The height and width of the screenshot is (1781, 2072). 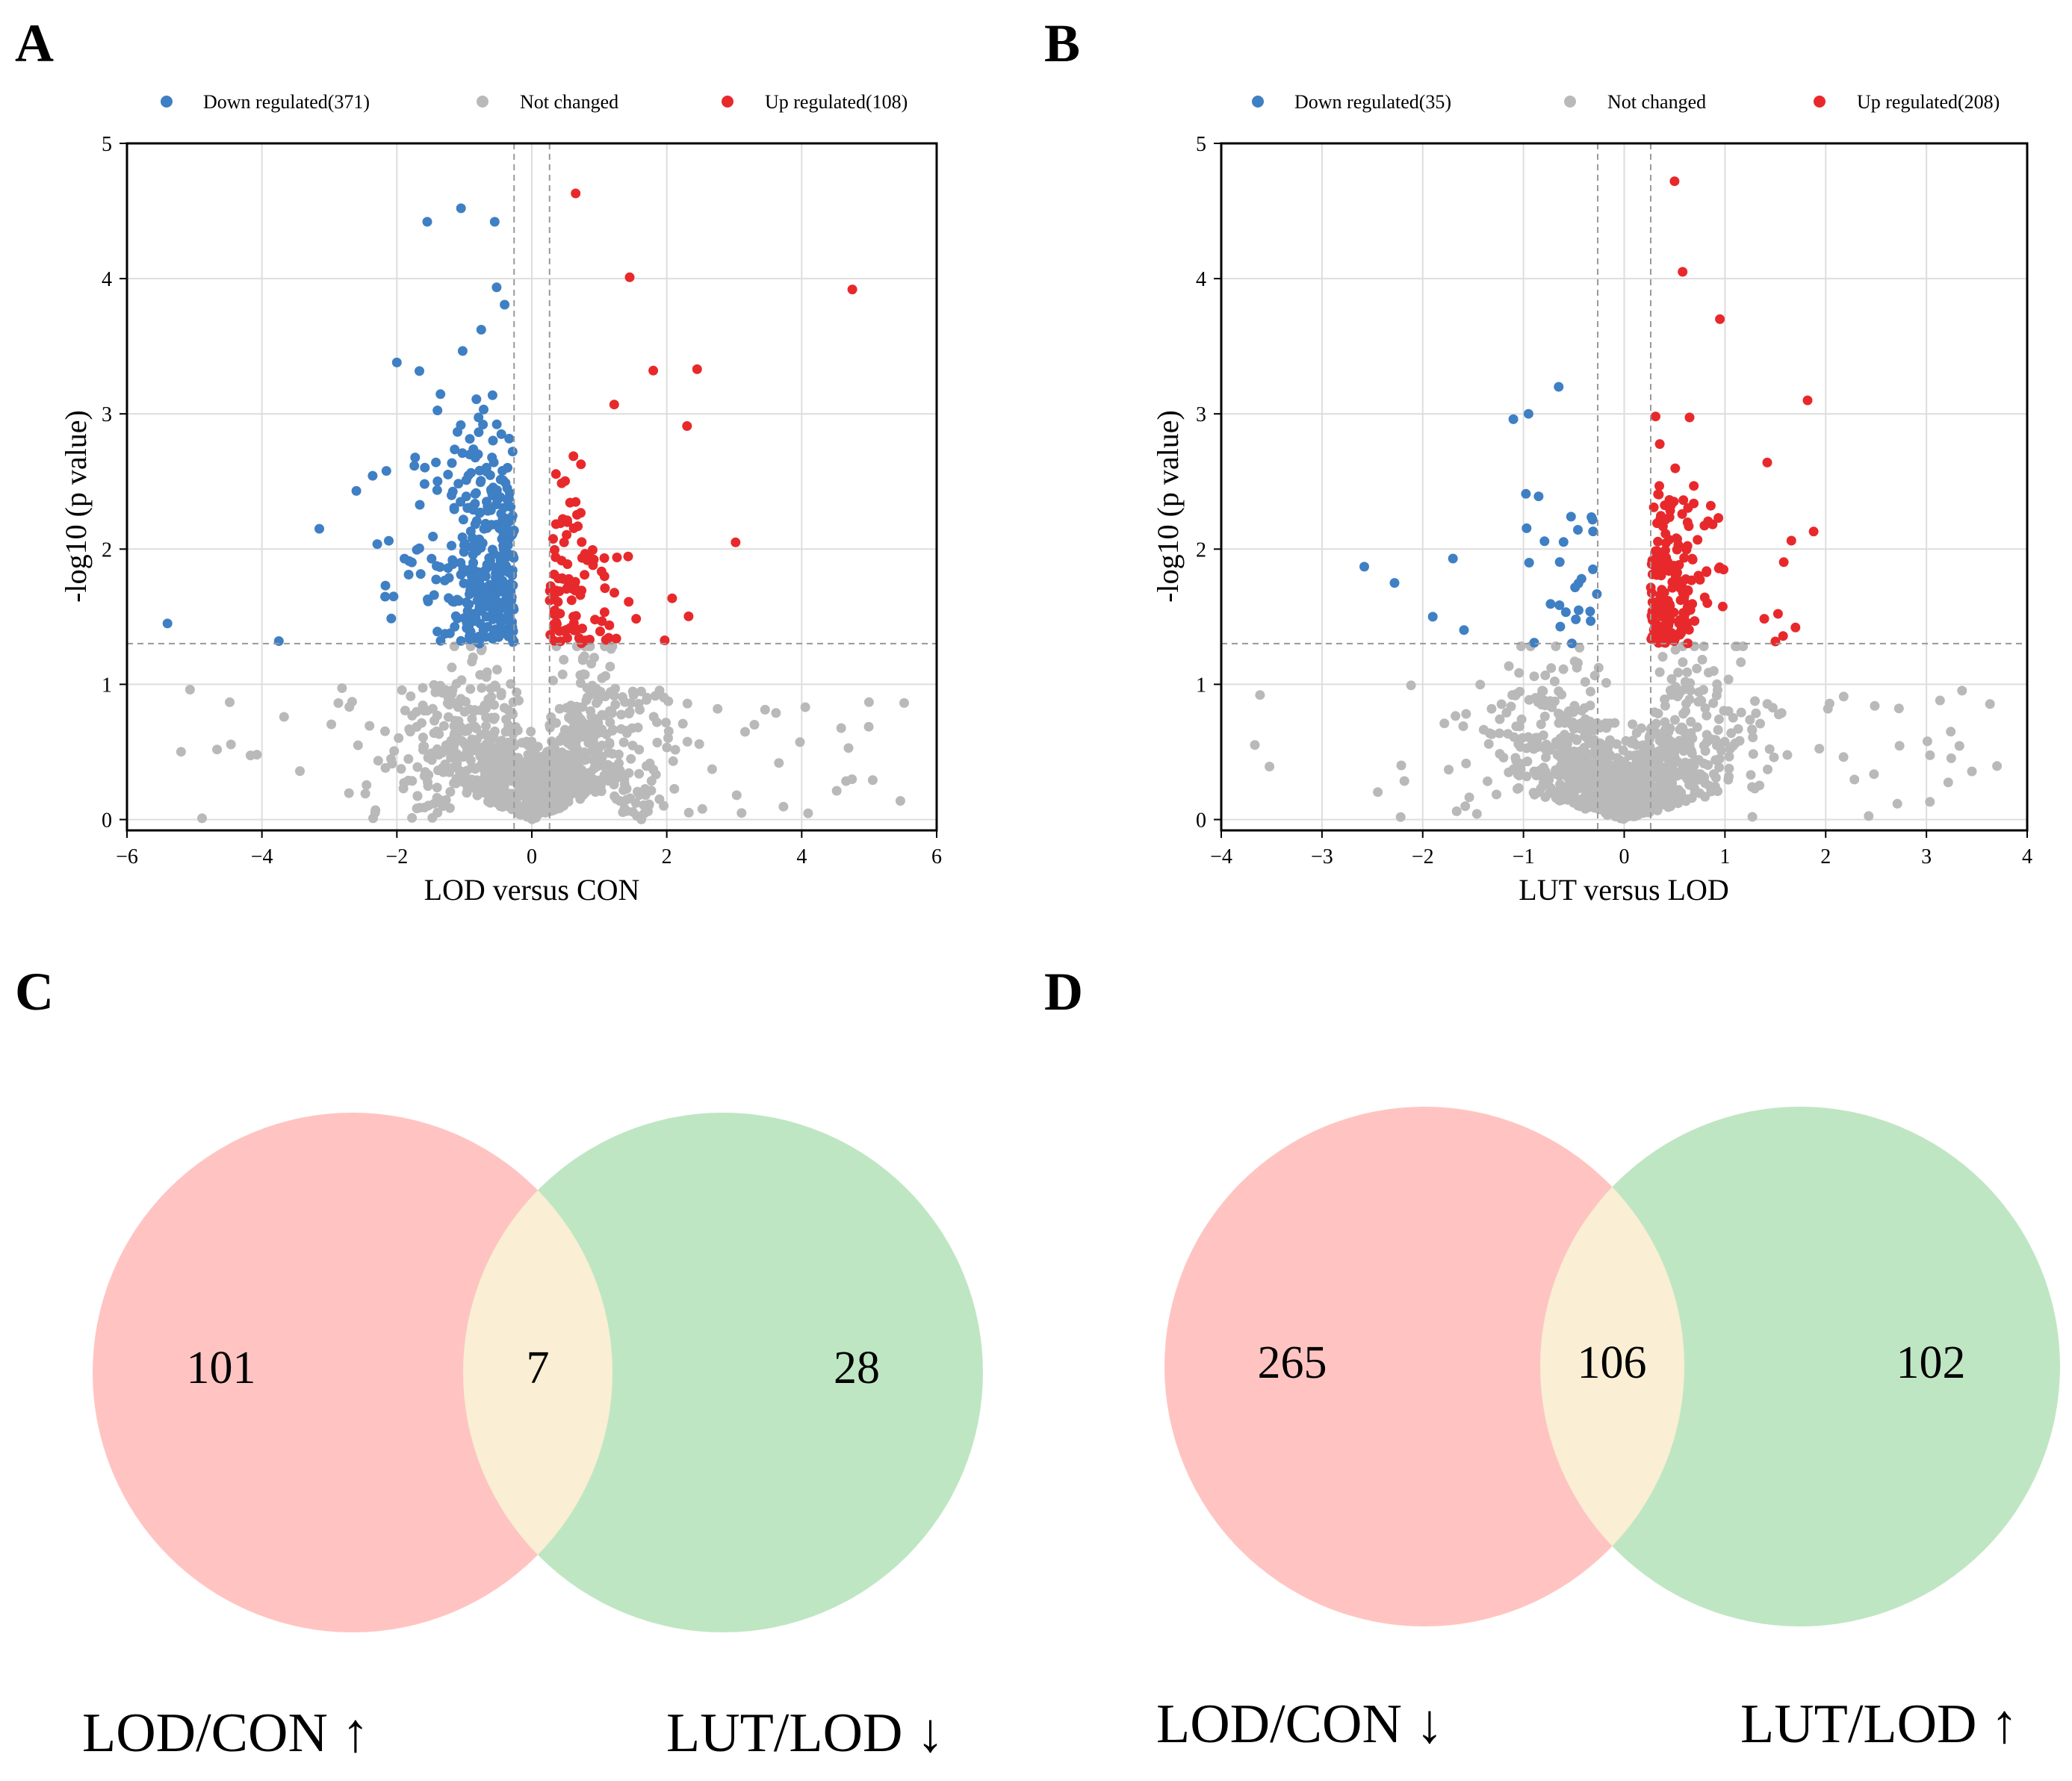 I want to click on y-tick-label: 0, so click(x=107, y=821).